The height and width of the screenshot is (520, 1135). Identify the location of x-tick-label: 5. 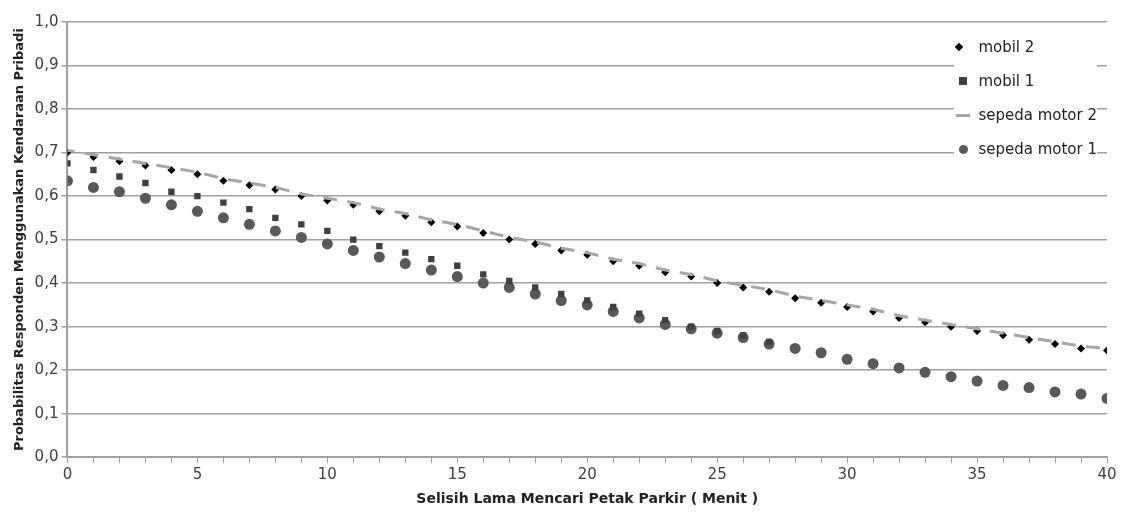
(197, 474).